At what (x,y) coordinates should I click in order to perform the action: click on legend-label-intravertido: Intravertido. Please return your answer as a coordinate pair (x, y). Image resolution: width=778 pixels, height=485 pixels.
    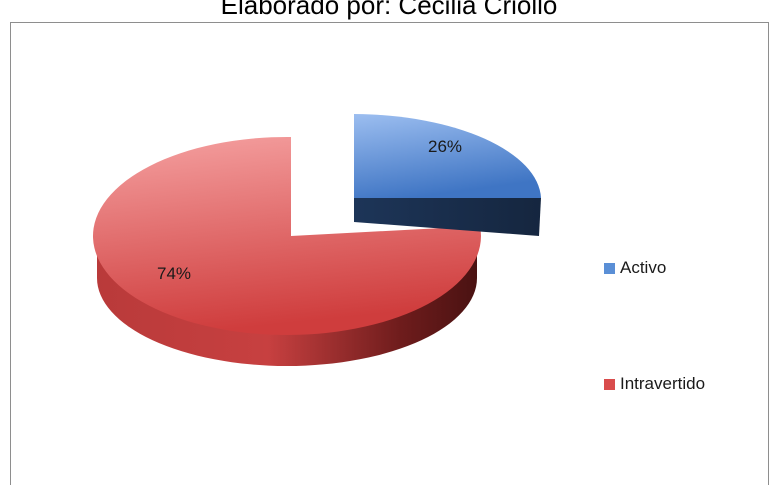
    Looking at the image, I should click on (663, 383).